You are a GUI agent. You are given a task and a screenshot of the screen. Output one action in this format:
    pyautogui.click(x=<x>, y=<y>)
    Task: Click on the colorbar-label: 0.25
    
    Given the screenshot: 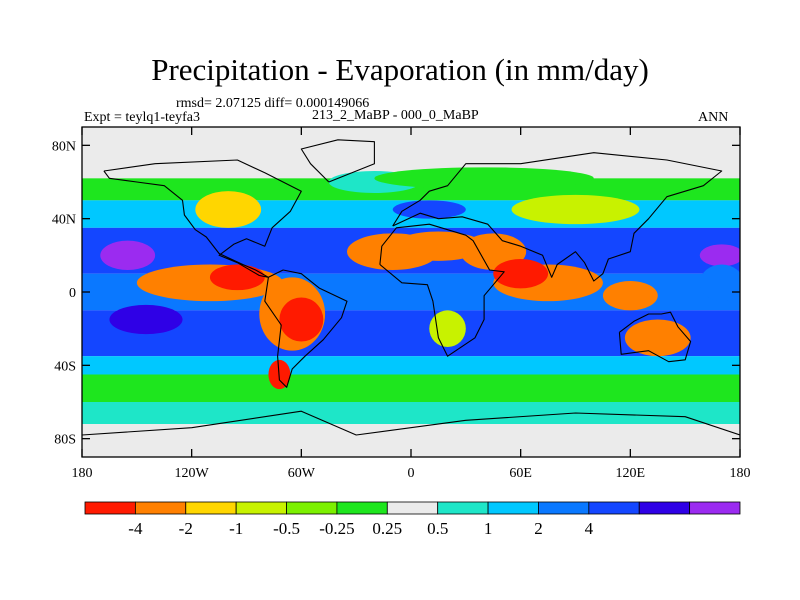 What is the action you would take?
    pyautogui.click(x=387, y=528)
    